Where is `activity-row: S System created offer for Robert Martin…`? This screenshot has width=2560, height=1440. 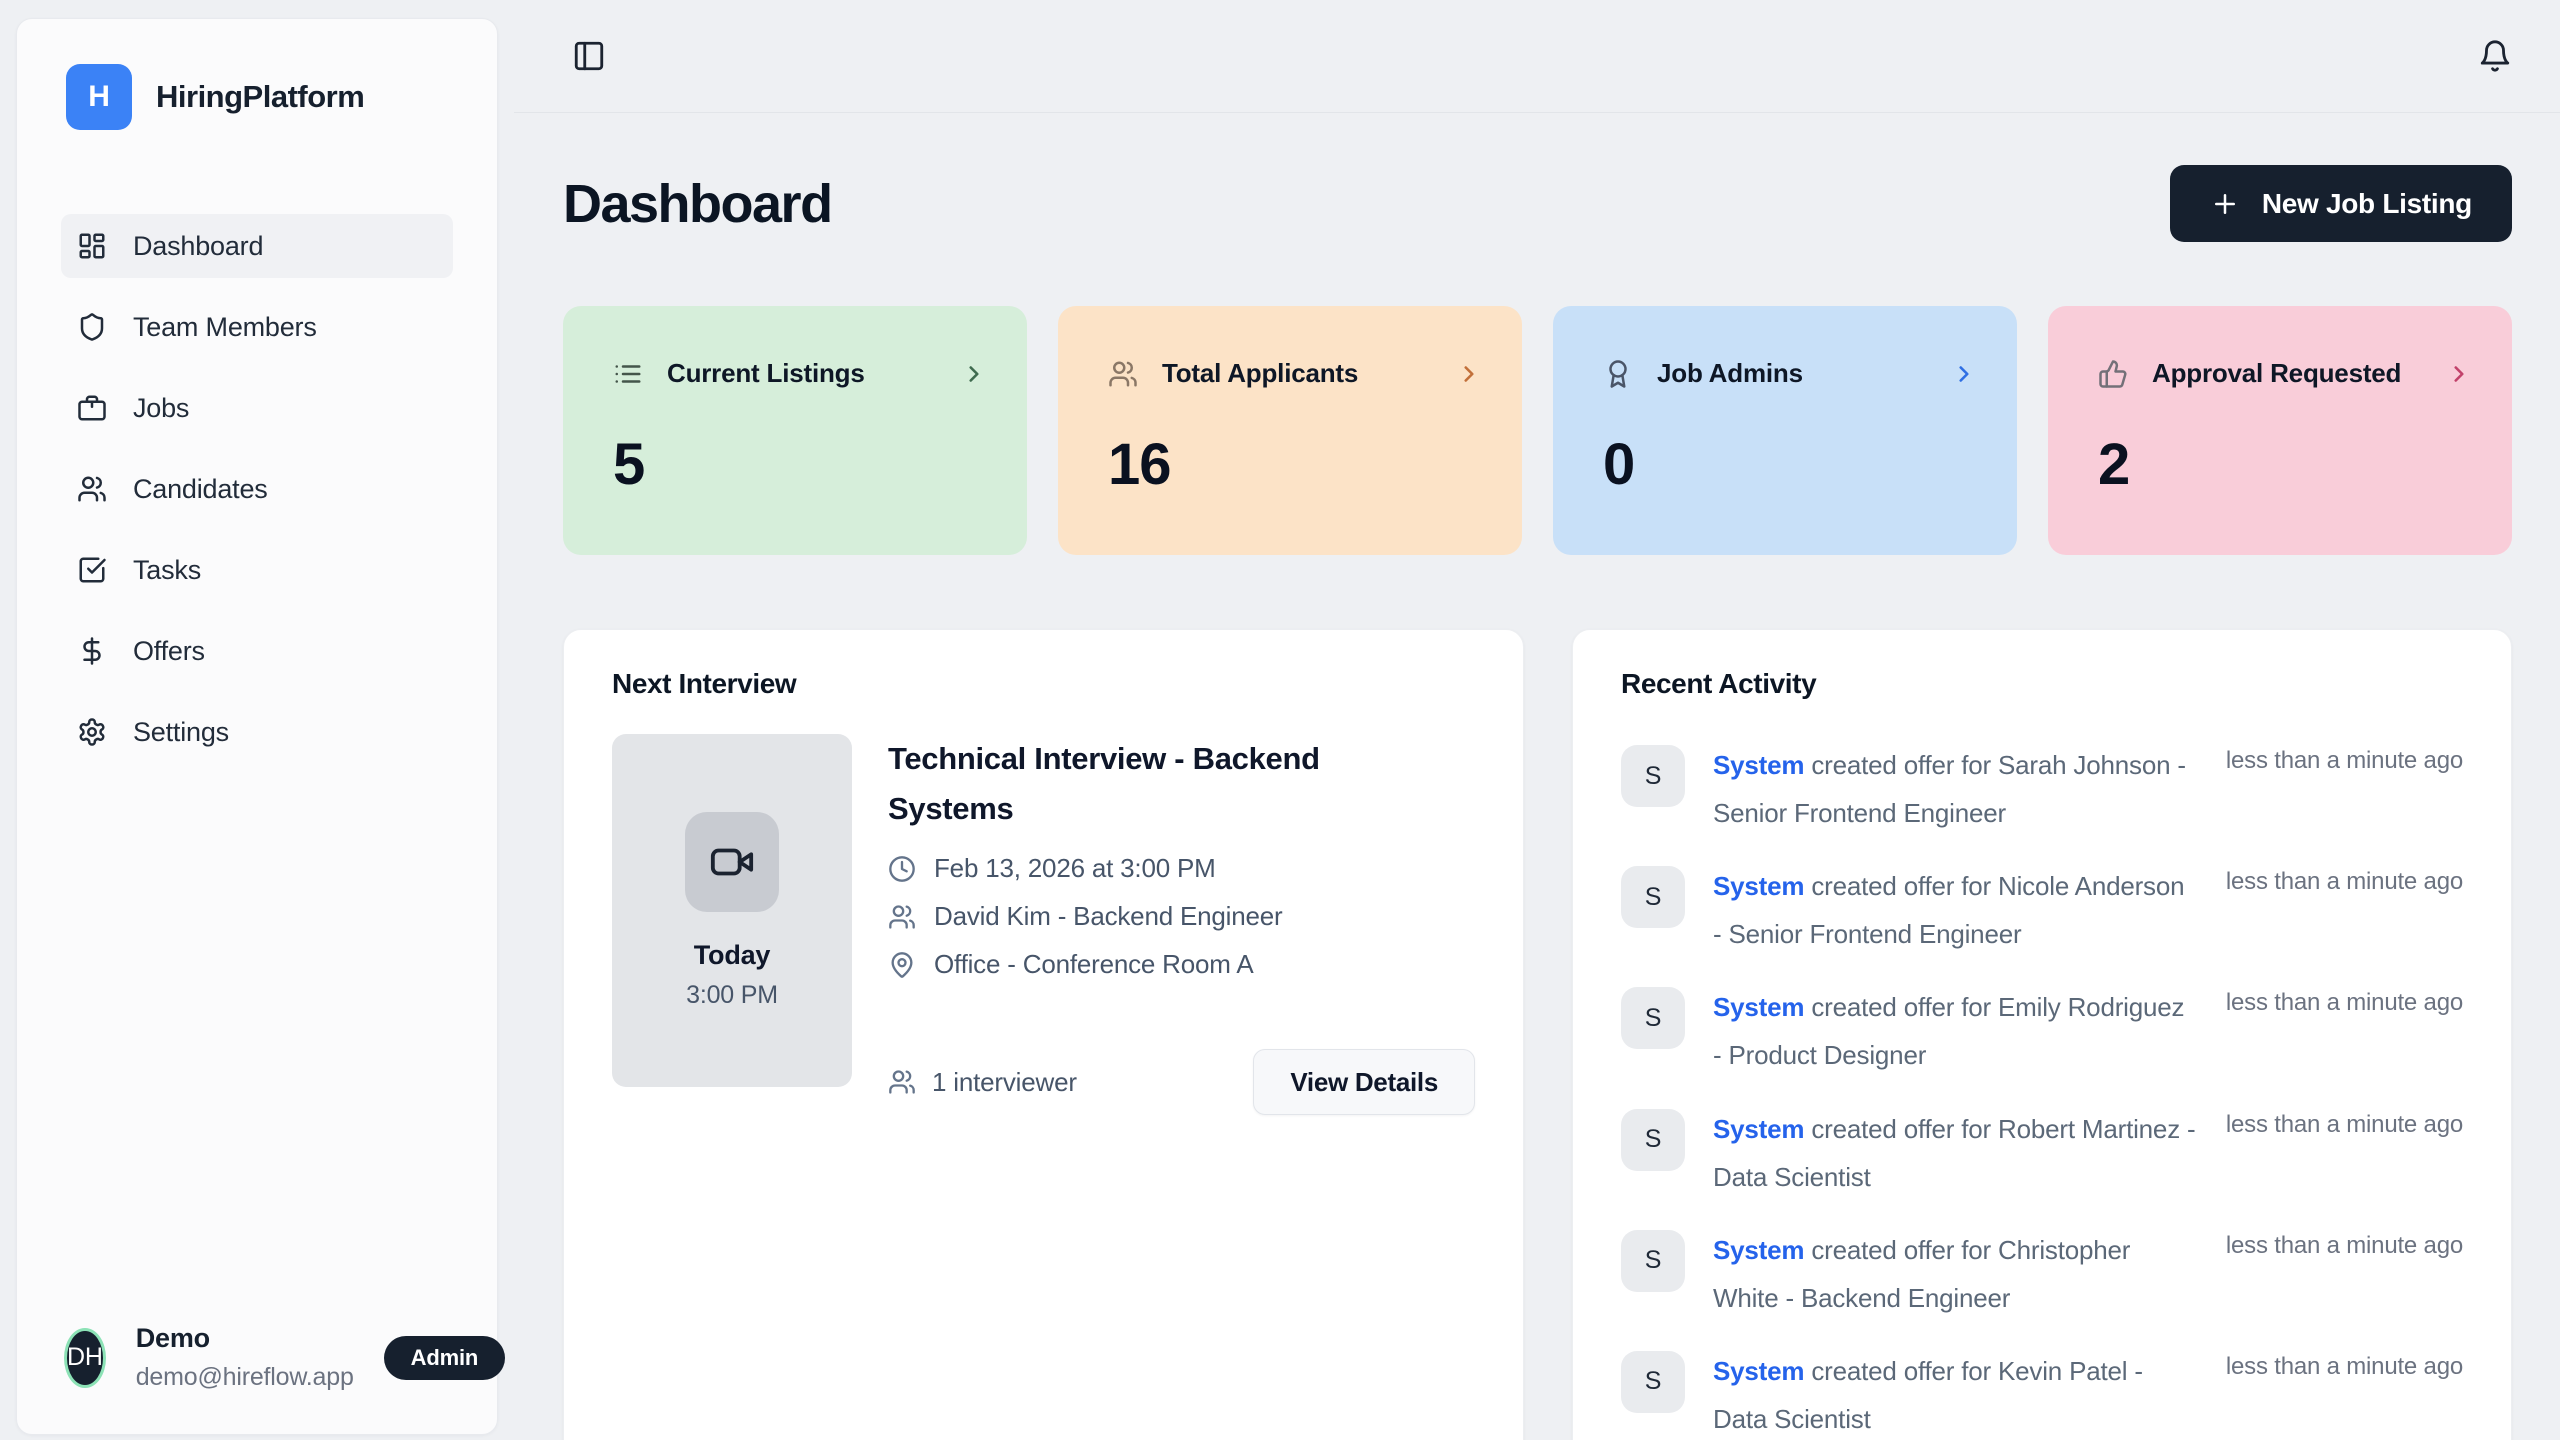 activity-row: S System created offer for Robert Martin… is located at coordinates (2042, 1154).